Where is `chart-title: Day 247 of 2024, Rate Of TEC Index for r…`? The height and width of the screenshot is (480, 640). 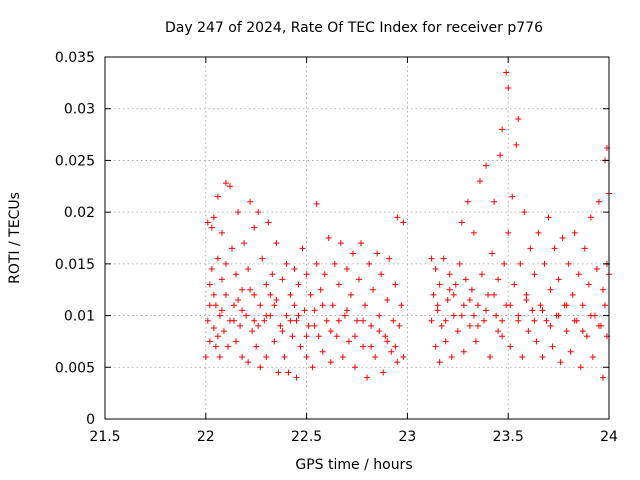 chart-title: Day 247 of 2024, Rate Of TEC Index for r… is located at coordinates (354, 28).